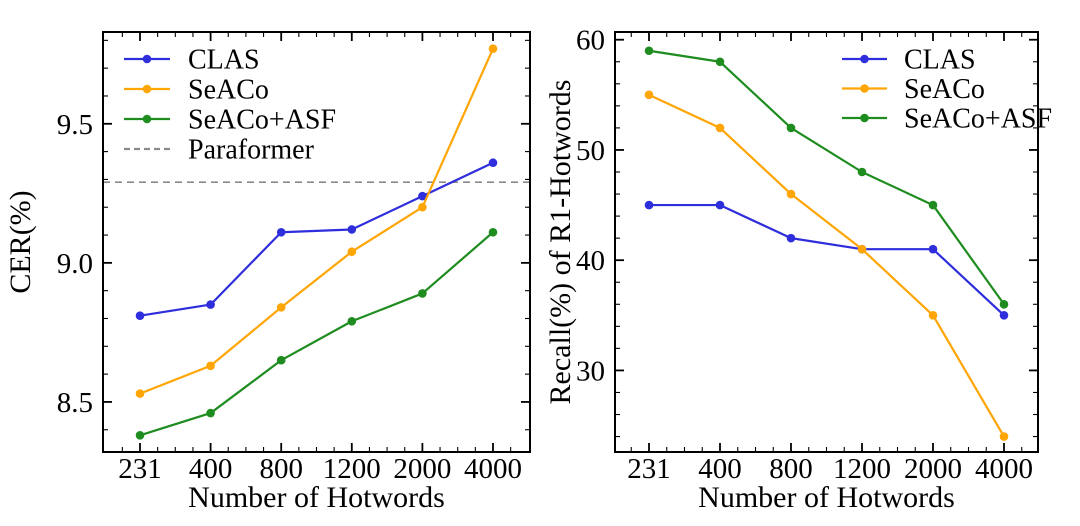 Image resolution: width=1080 pixels, height=526 pixels. Describe the element at coordinates (590, 151) in the screenshot. I see `y-tick-label: 50` at that location.